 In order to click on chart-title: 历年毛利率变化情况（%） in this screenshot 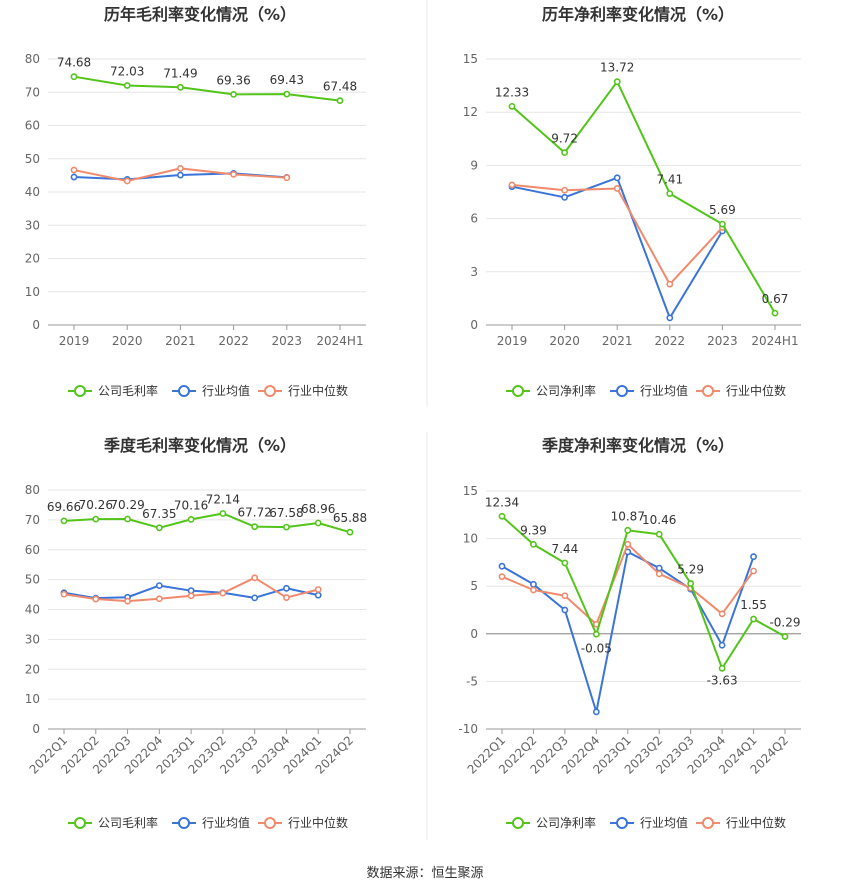, I will do `click(200, 14)`.